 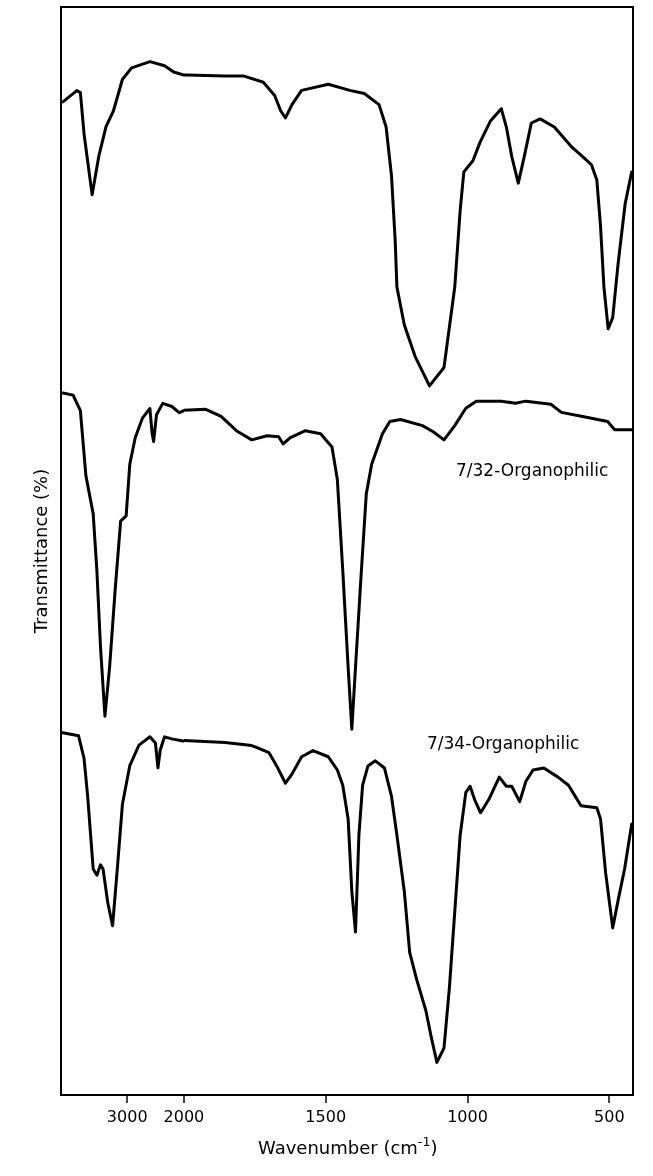 What do you see at coordinates (184, 1117) in the screenshot?
I see `x-tick-label: 2000` at bounding box center [184, 1117].